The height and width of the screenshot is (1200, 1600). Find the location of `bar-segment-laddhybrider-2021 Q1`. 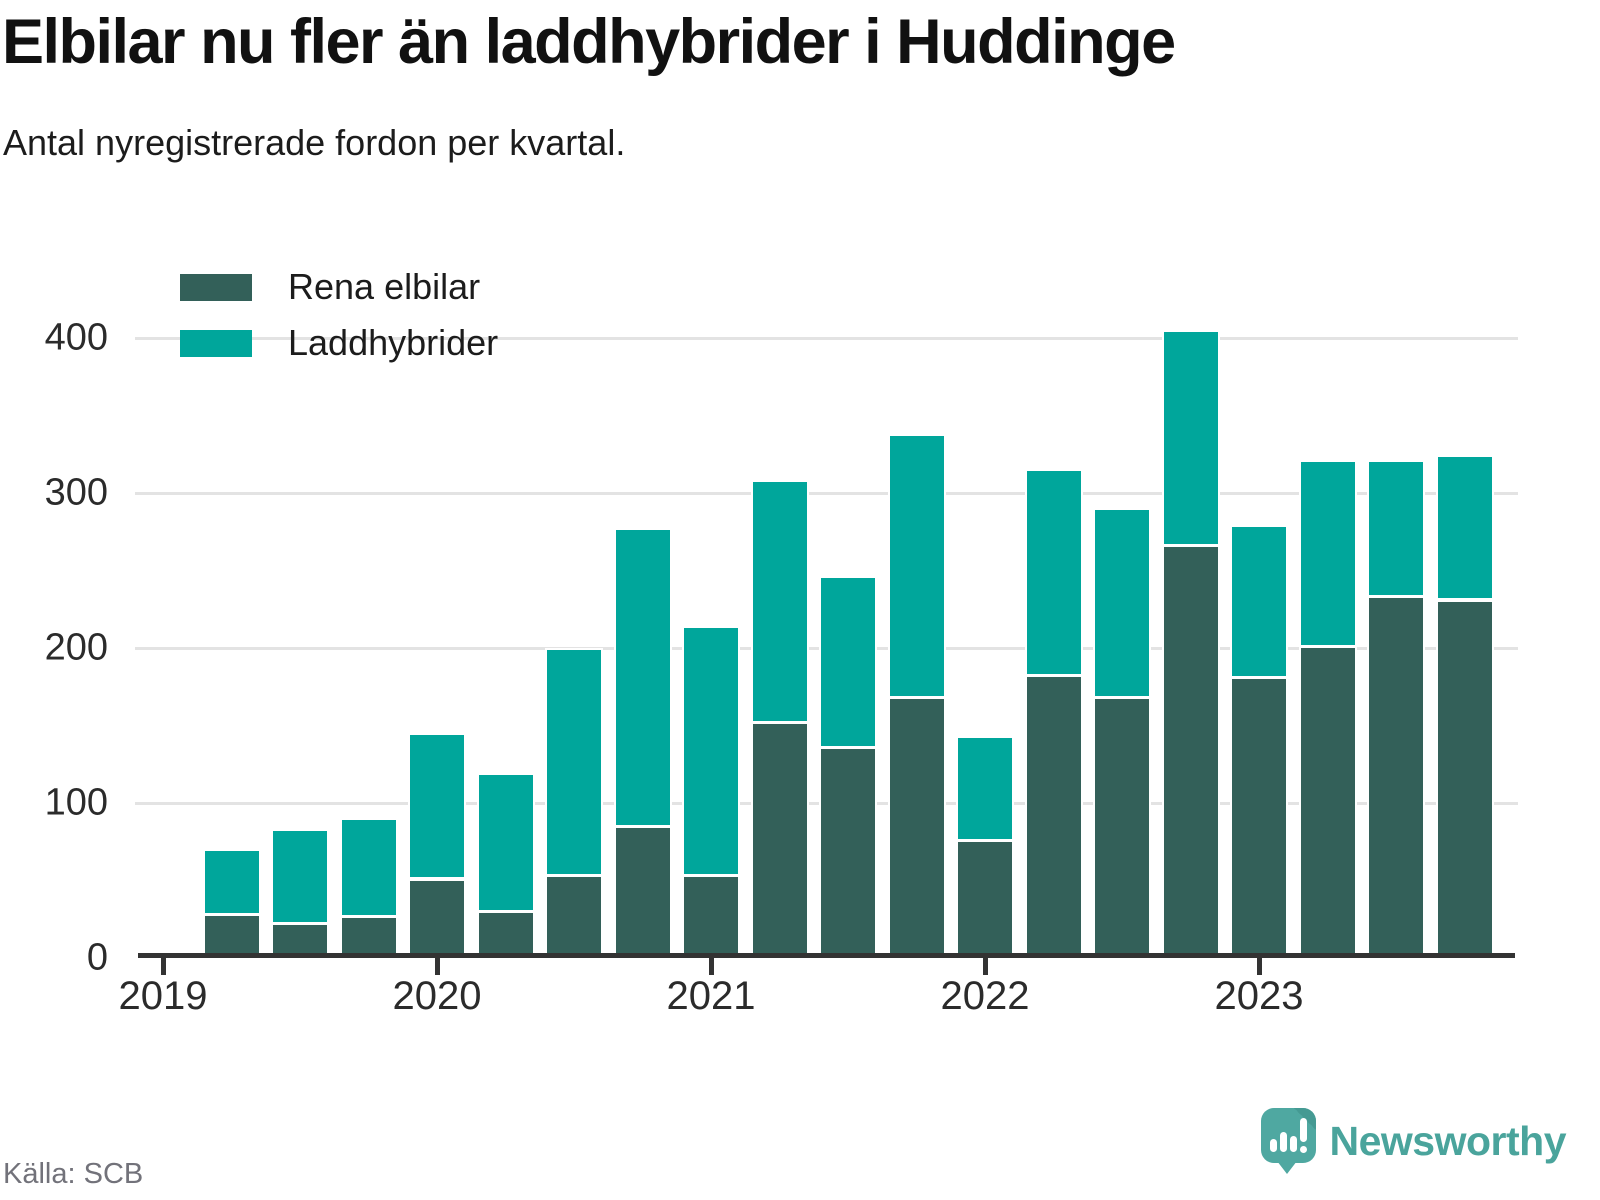

bar-segment-laddhybrider-2021 Q1 is located at coordinates (711, 751).